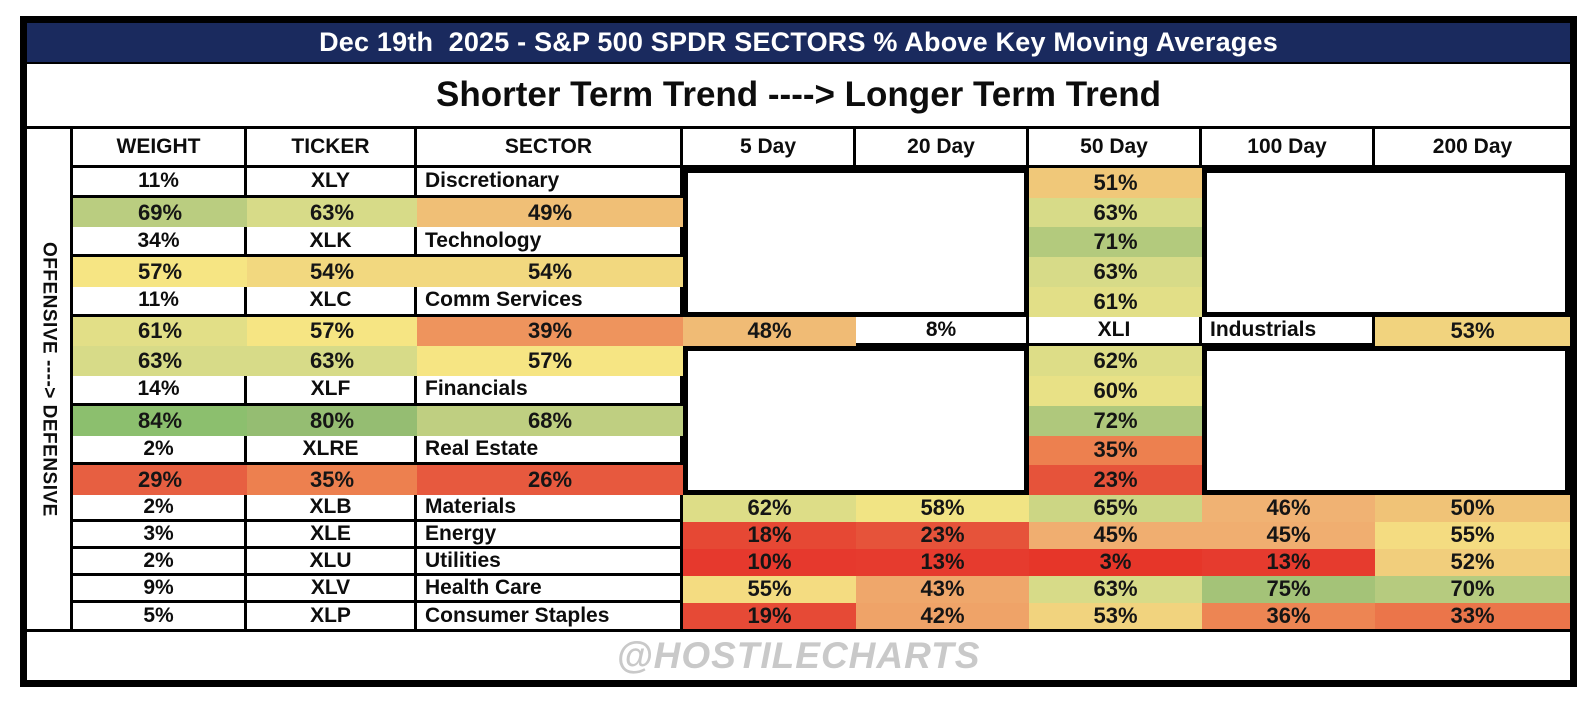 The width and height of the screenshot is (1596, 716). I want to click on value-cell-xlc-50-day: 57%, so click(332, 331).